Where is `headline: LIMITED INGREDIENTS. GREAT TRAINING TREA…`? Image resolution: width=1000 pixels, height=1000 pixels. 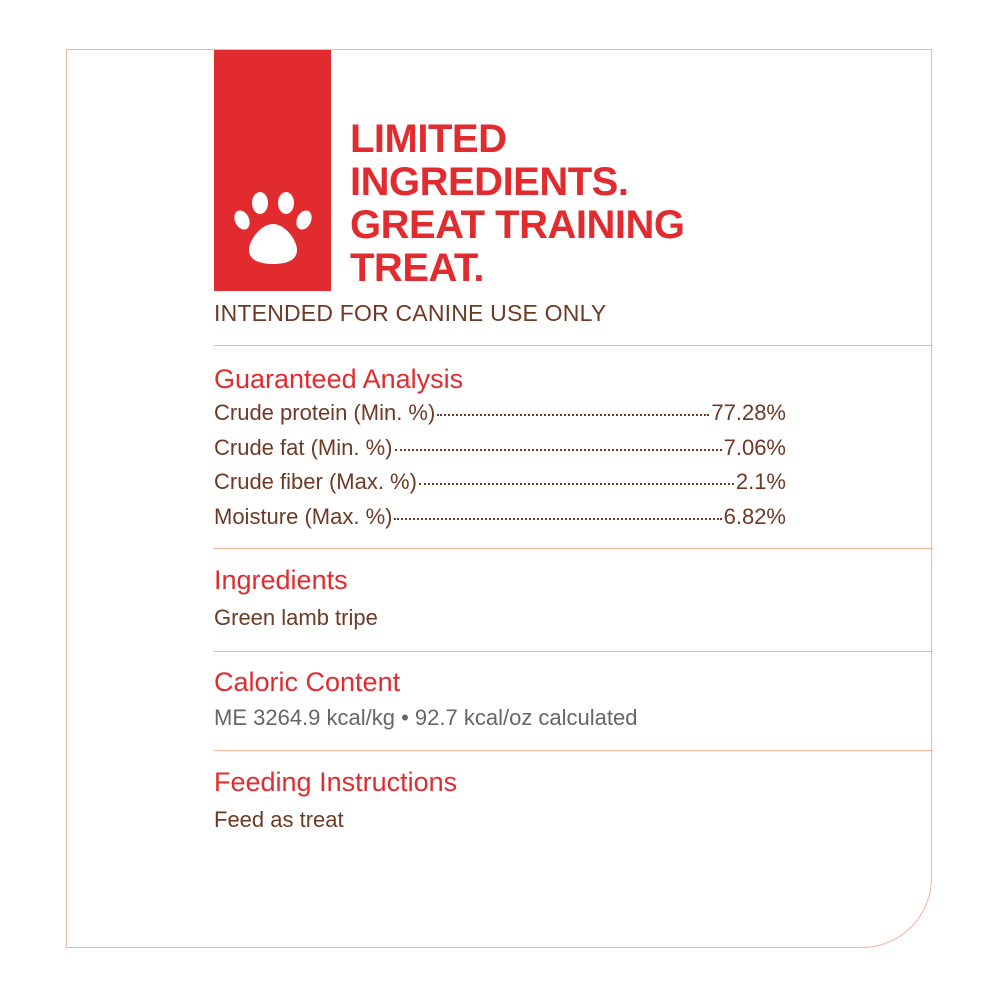 headline: LIMITED INGREDIENTS. GREAT TRAINING TREA… is located at coordinates (517, 203).